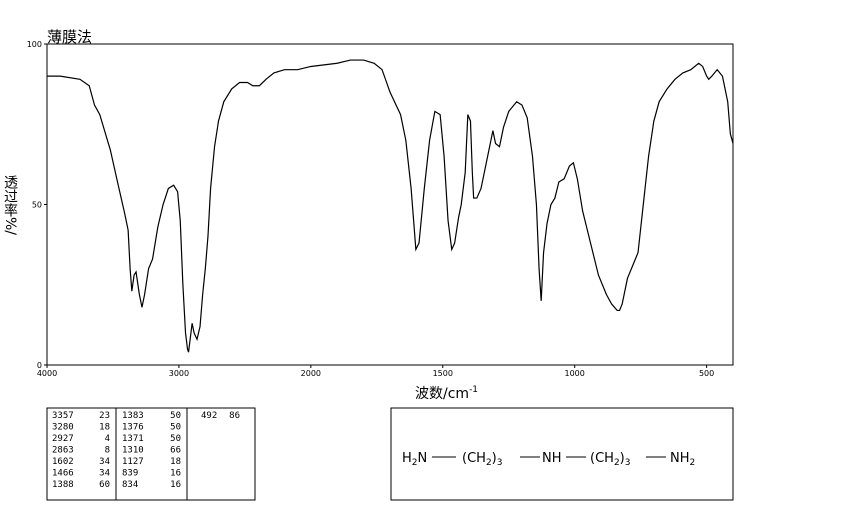  I want to click on chart-title: 薄膜法, so click(69, 37).